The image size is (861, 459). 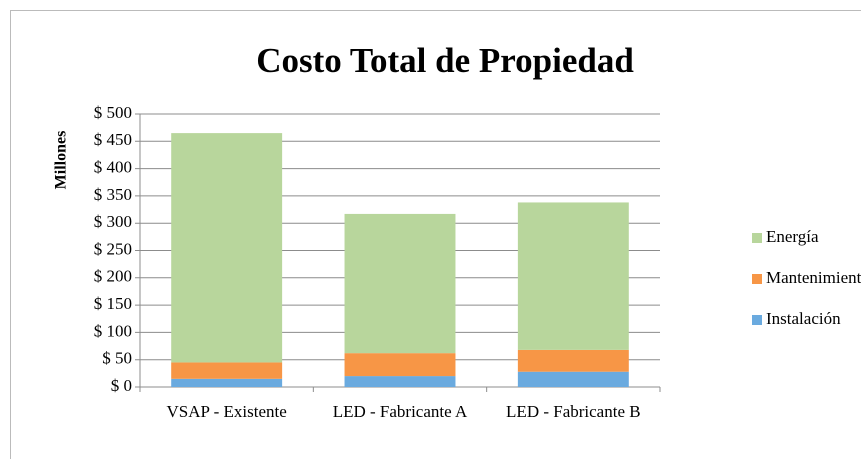 What do you see at coordinates (445, 60) in the screenshot?
I see `chart-title: Costo Total de Propiedad` at bounding box center [445, 60].